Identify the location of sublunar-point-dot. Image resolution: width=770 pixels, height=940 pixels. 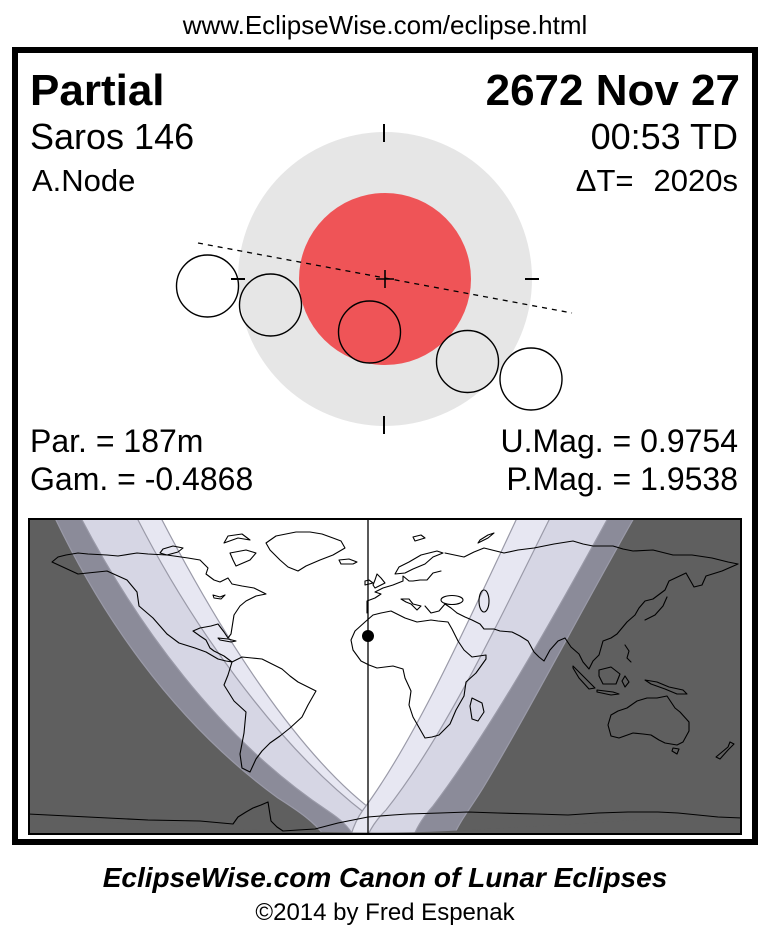
(368, 636).